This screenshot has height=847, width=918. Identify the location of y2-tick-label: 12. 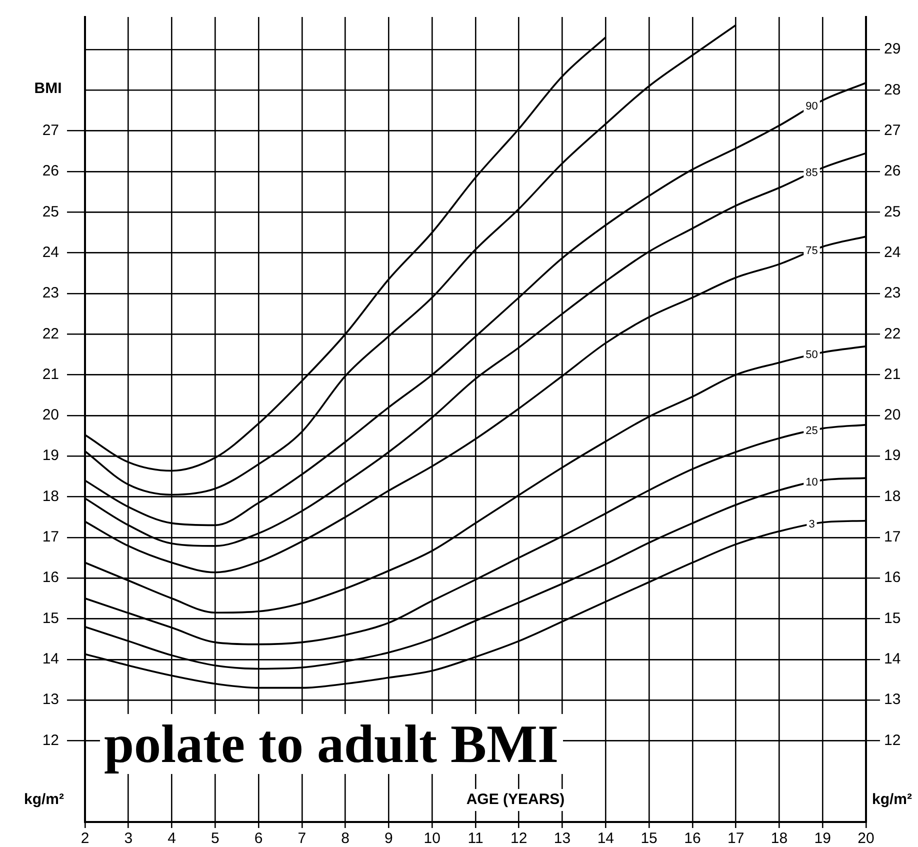
(892, 740).